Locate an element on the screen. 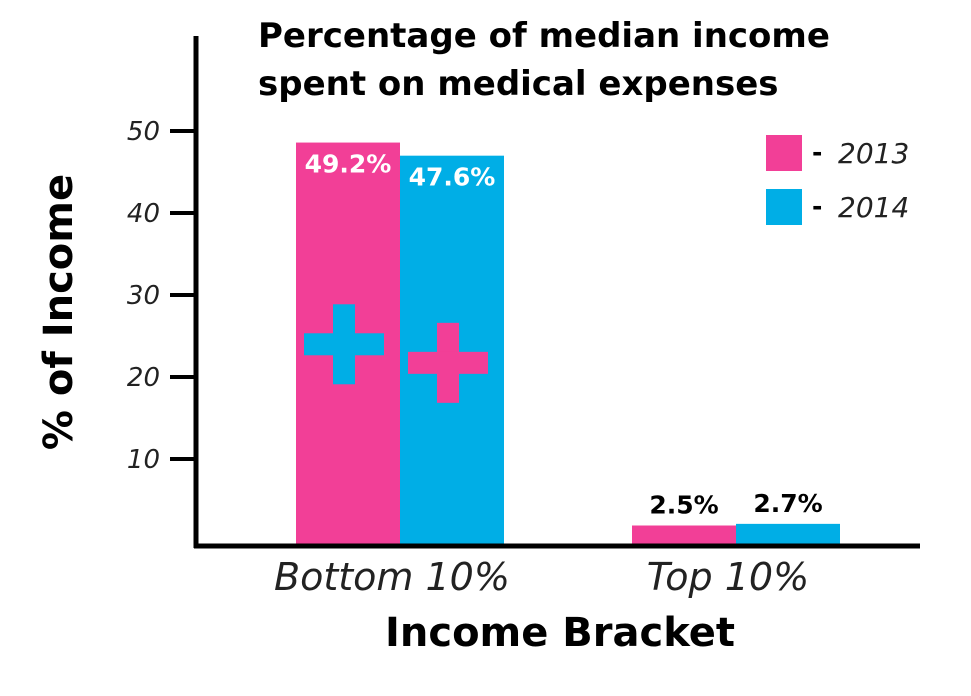  legend-swatch-2014 is located at coordinates (784, 207).